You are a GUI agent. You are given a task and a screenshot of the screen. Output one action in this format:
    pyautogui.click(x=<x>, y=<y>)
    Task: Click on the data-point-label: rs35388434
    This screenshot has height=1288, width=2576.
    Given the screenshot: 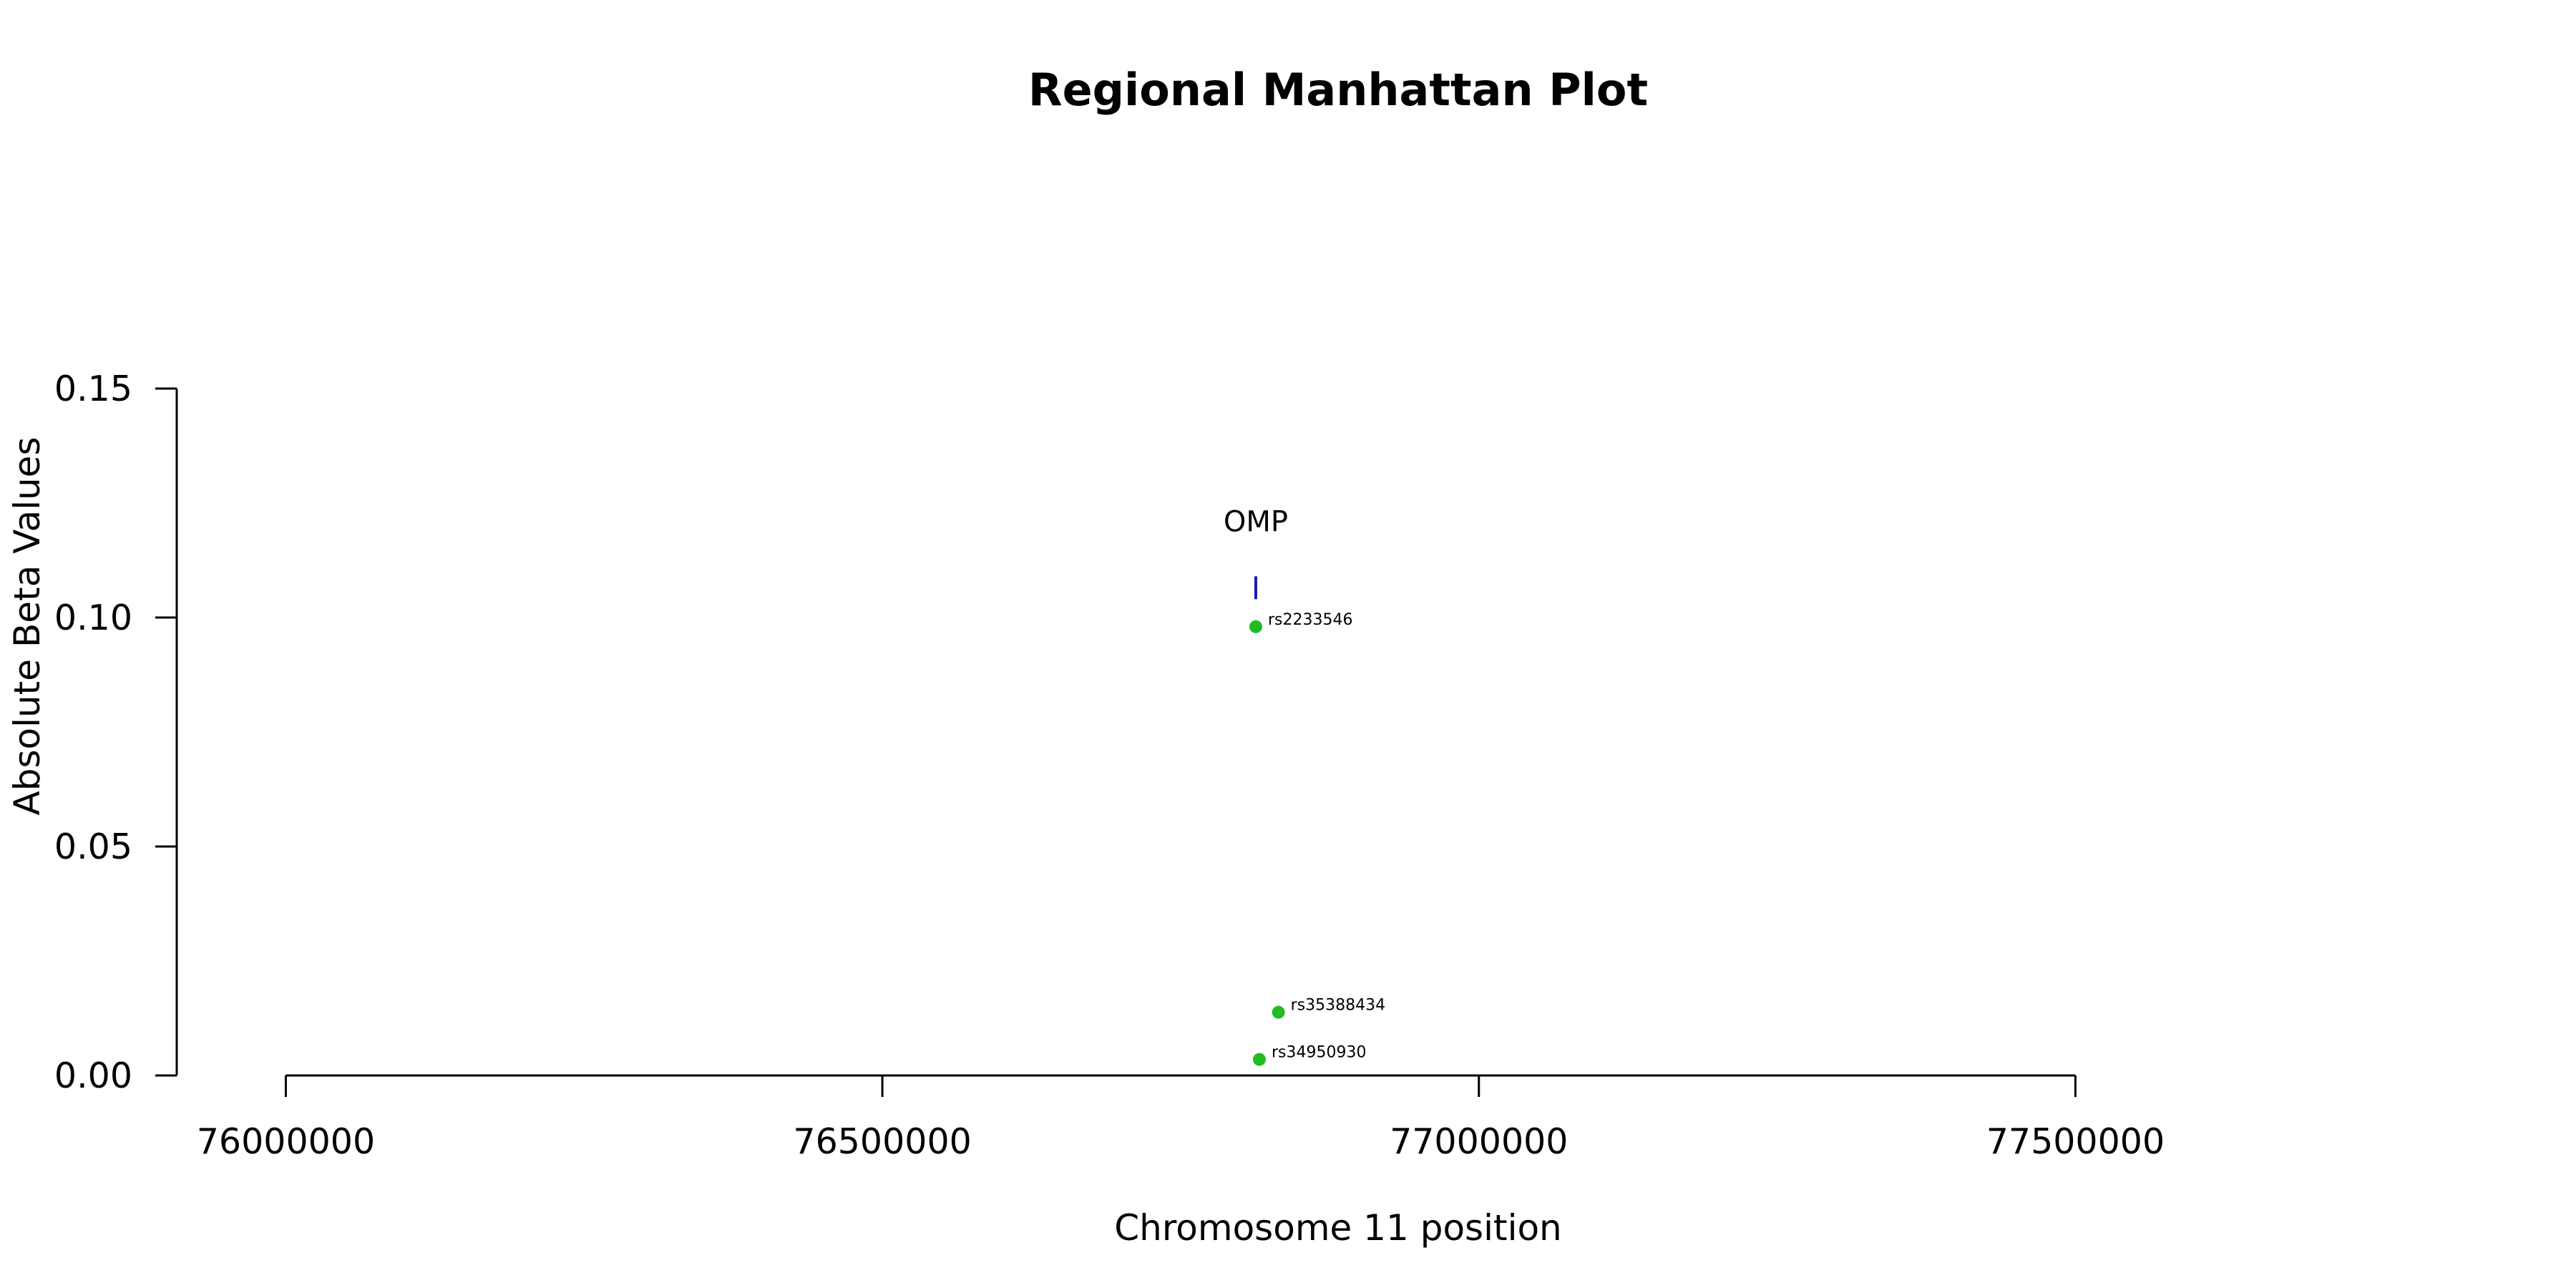 What is the action you would take?
    pyautogui.click(x=1338, y=1006)
    